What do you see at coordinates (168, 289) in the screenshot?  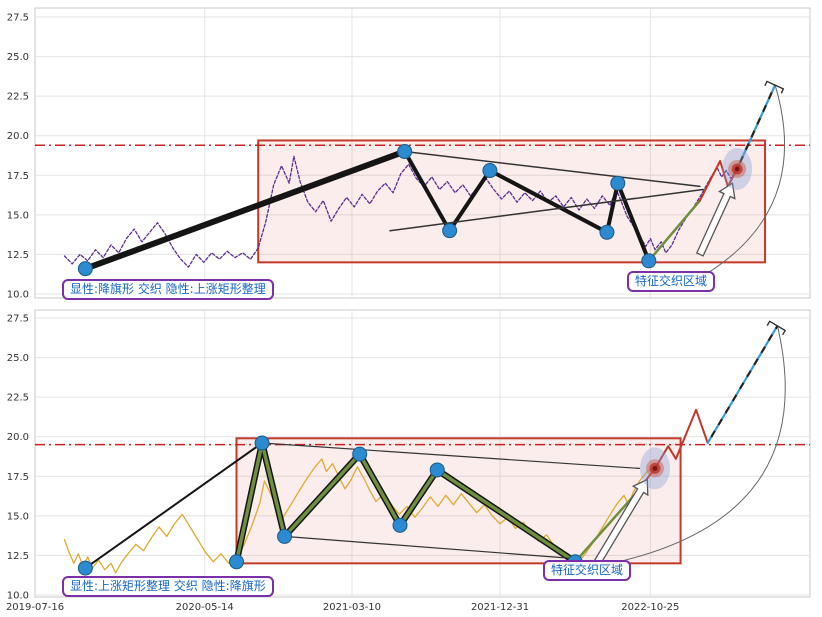 I see `top-pattern-label: 显性:降旗形 交织 隐性:上涨矩形整理` at bounding box center [168, 289].